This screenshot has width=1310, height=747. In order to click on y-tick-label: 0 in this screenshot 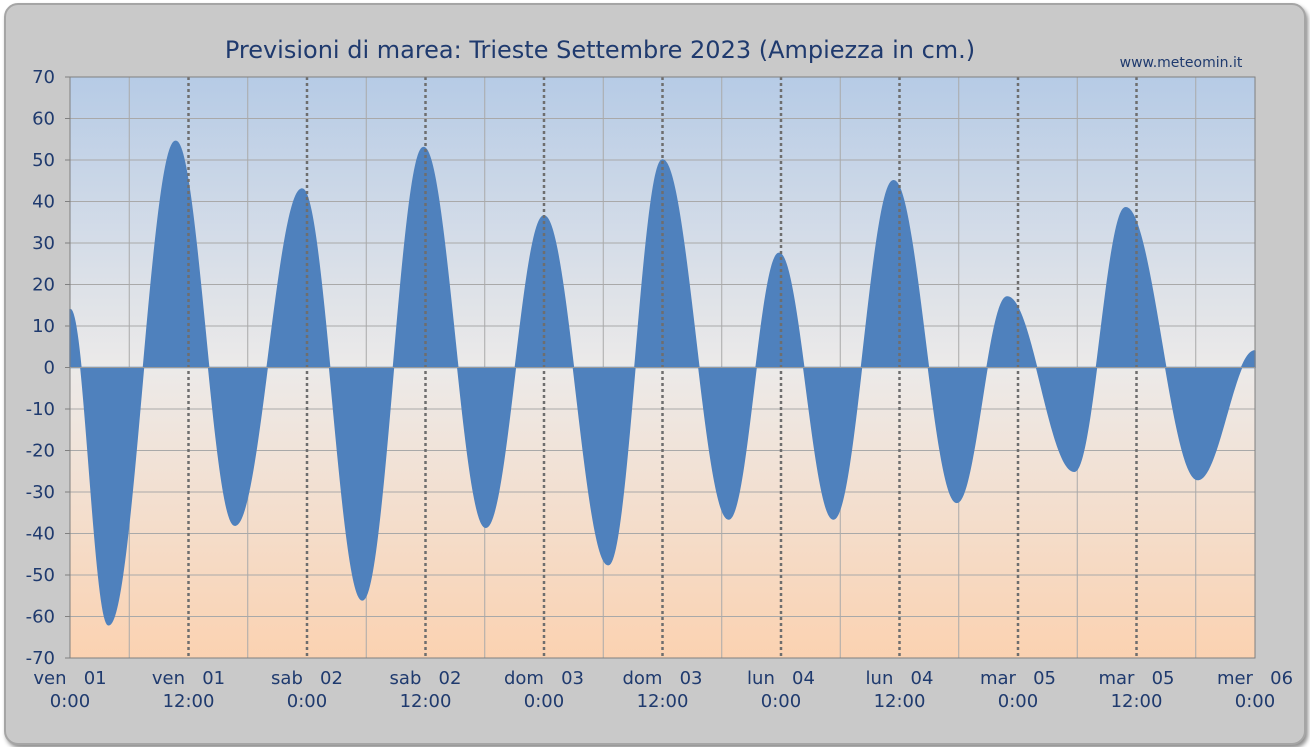, I will do `click(49, 368)`.